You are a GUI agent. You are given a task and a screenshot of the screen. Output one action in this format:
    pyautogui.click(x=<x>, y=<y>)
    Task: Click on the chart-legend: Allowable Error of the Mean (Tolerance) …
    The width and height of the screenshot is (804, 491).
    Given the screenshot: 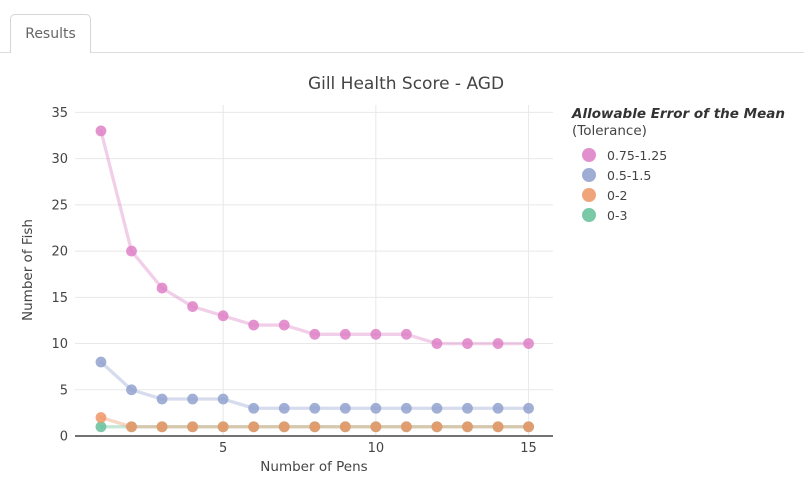 What is the action you would take?
    pyautogui.click(x=685, y=165)
    